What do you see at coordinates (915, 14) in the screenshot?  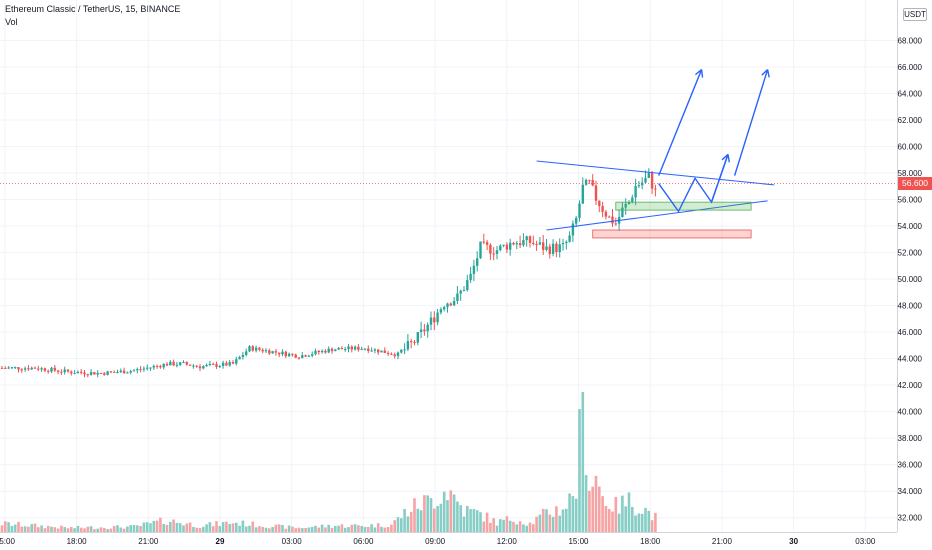 I see `currency-button: USDT` at bounding box center [915, 14].